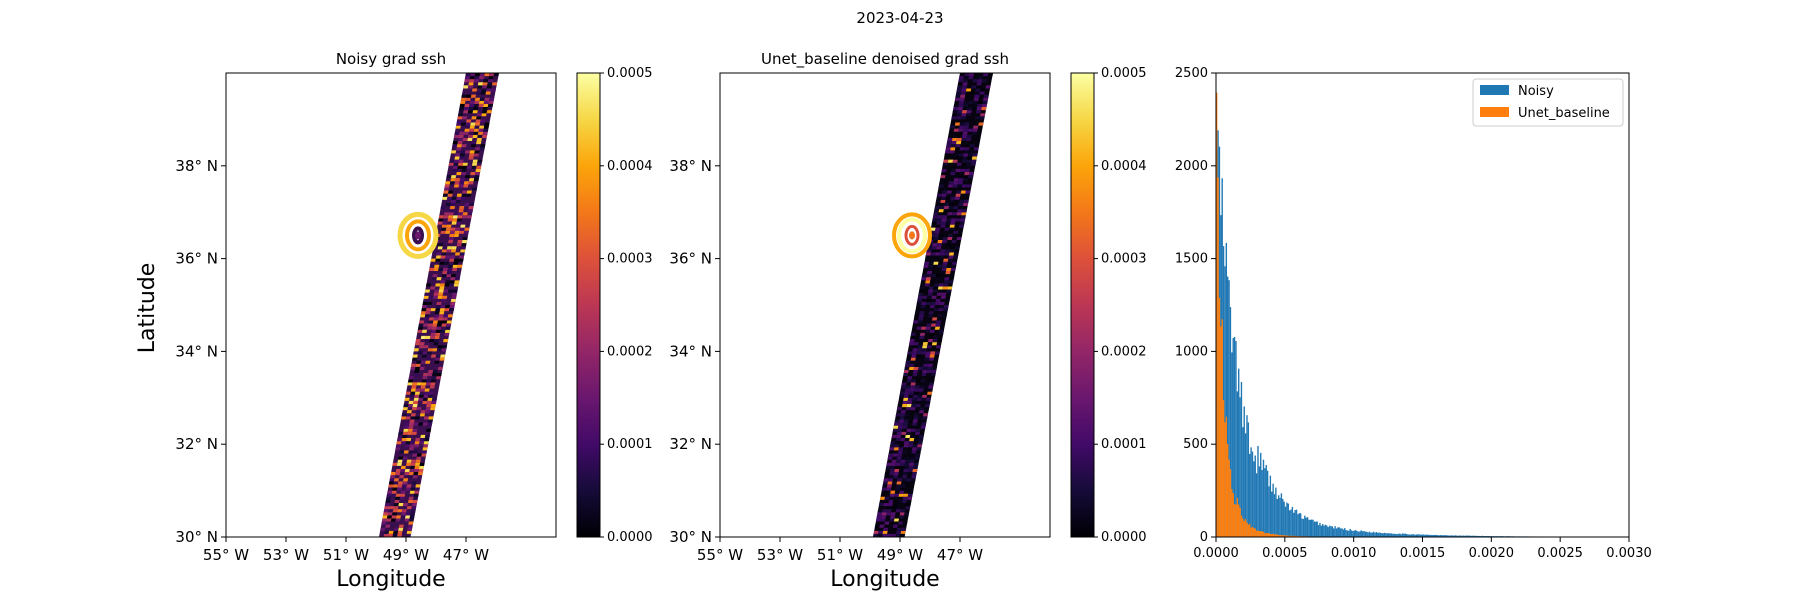 The width and height of the screenshot is (1800, 600). Describe the element at coordinates (1124, 259) in the screenshot. I see `colorbar-tick-label: 0.0003` at that location.